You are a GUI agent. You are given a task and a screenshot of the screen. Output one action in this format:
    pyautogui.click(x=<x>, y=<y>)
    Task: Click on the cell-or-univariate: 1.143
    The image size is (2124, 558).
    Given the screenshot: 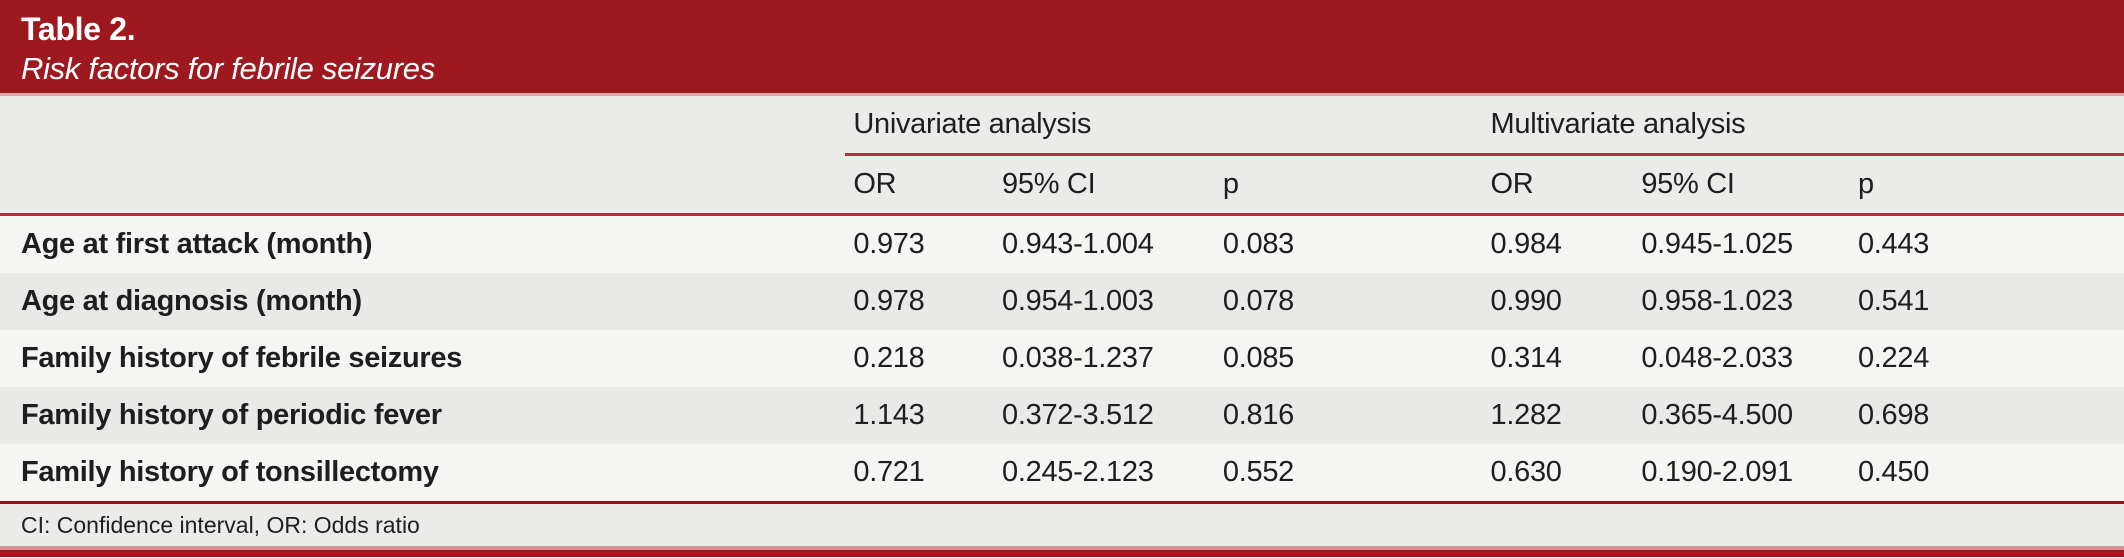 What is the action you would take?
    pyautogui.click(x=920, y=415)
    